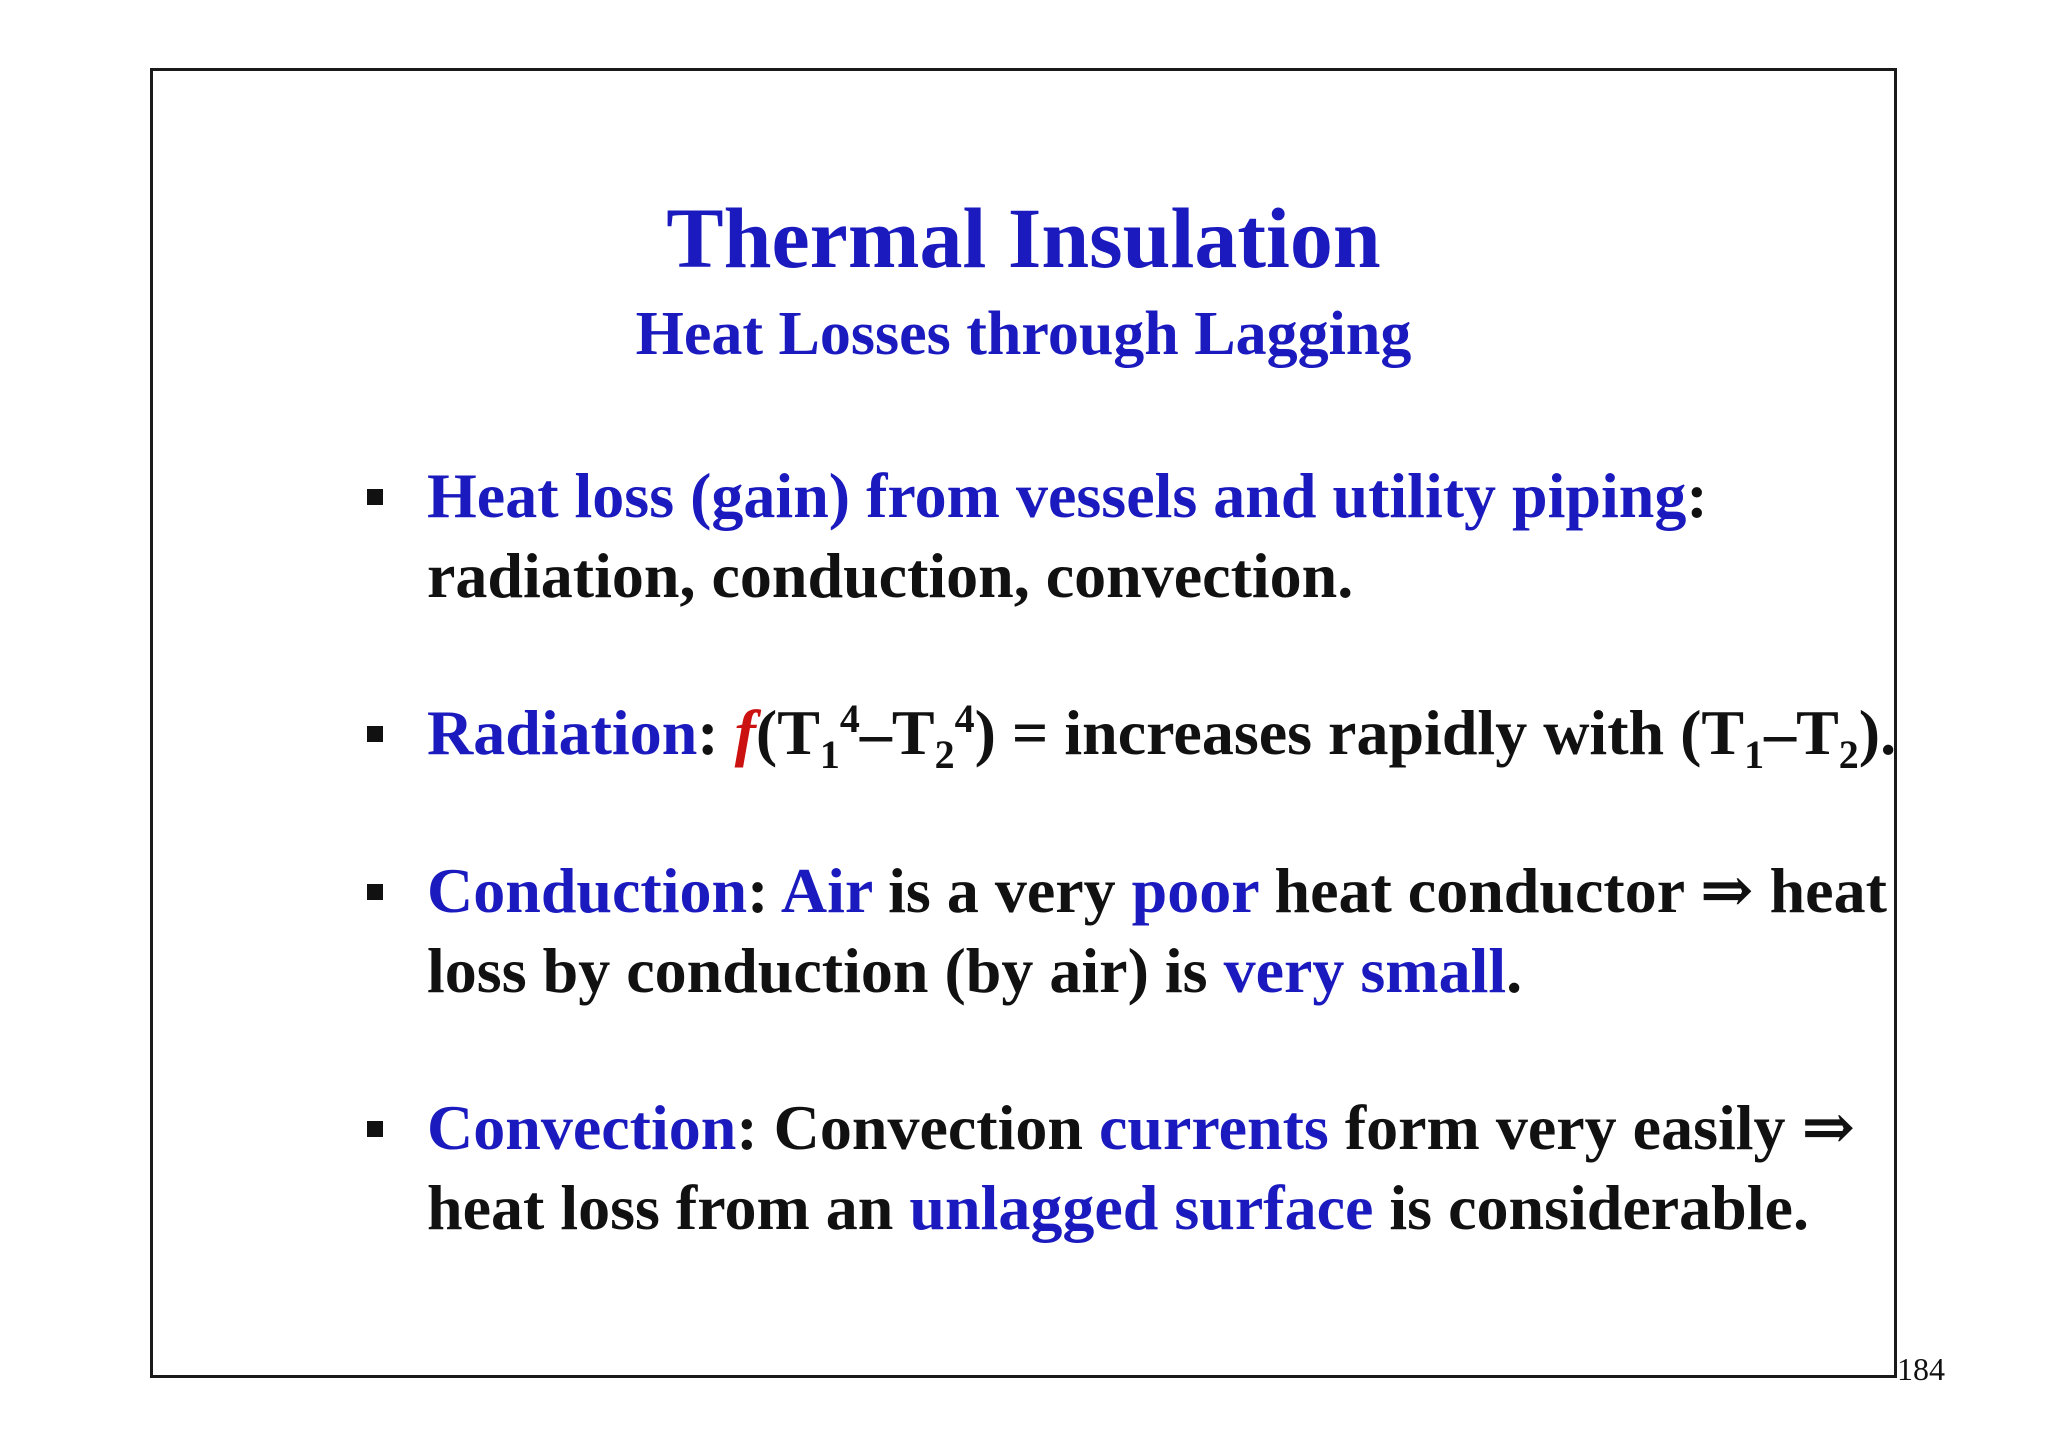  What do you see at coordinates (787, 732) in the screenshot?
I see `formula-text: (T` at bounding box center [787, 732].